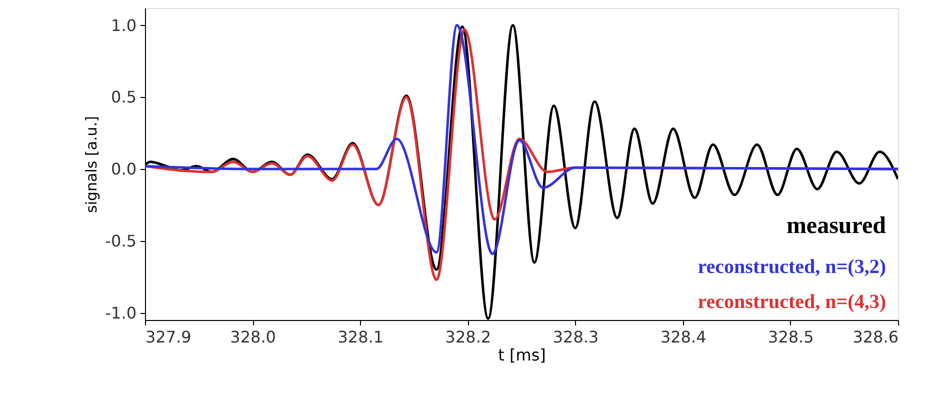 This screenshot has height=403, width=943. What do you see at coordinates (522, 355) in the screenshot?
I see `x-axis-title: t [ms]` at bounding box center [522, 355].